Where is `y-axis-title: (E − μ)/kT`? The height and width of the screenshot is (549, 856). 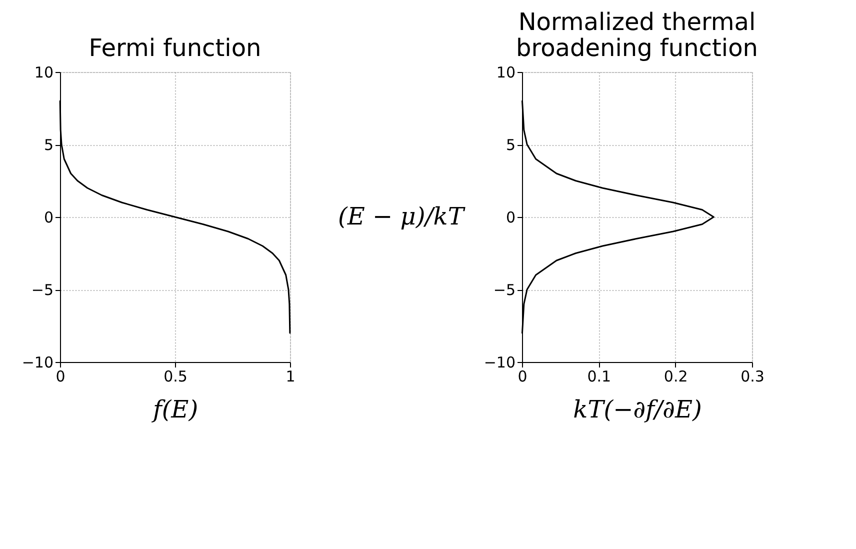 y-axis-title: (E − μ)/kT is located at coordinates (402, 216).